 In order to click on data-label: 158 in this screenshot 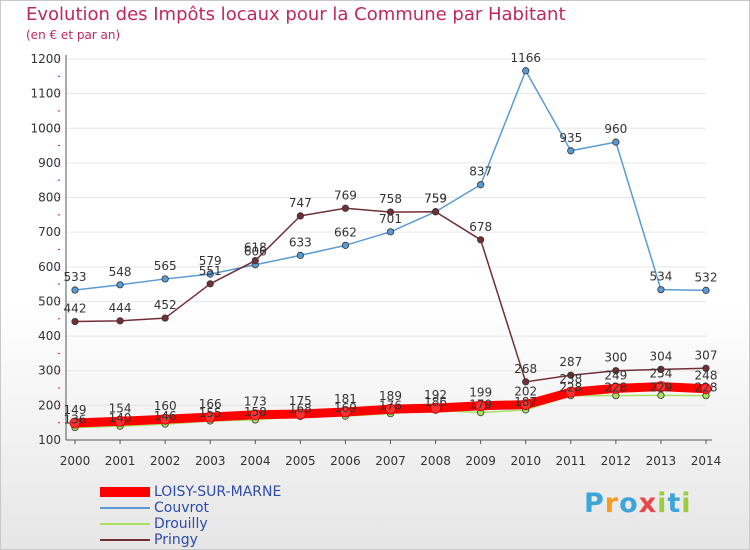, I will do `click(255, 412)`.